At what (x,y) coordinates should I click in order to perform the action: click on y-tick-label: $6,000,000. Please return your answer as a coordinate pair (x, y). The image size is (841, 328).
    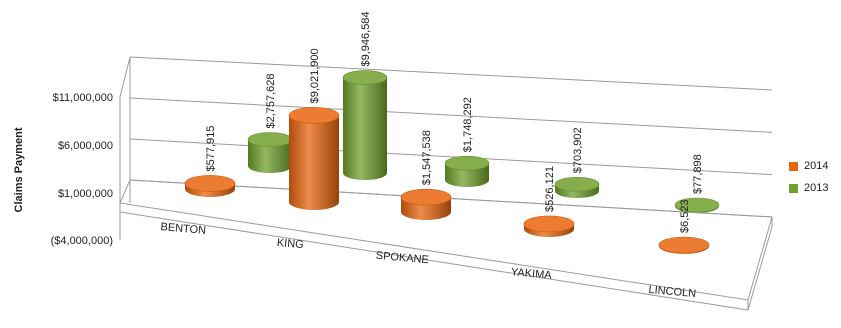
    Looking at the image, I should click on (85, 146).